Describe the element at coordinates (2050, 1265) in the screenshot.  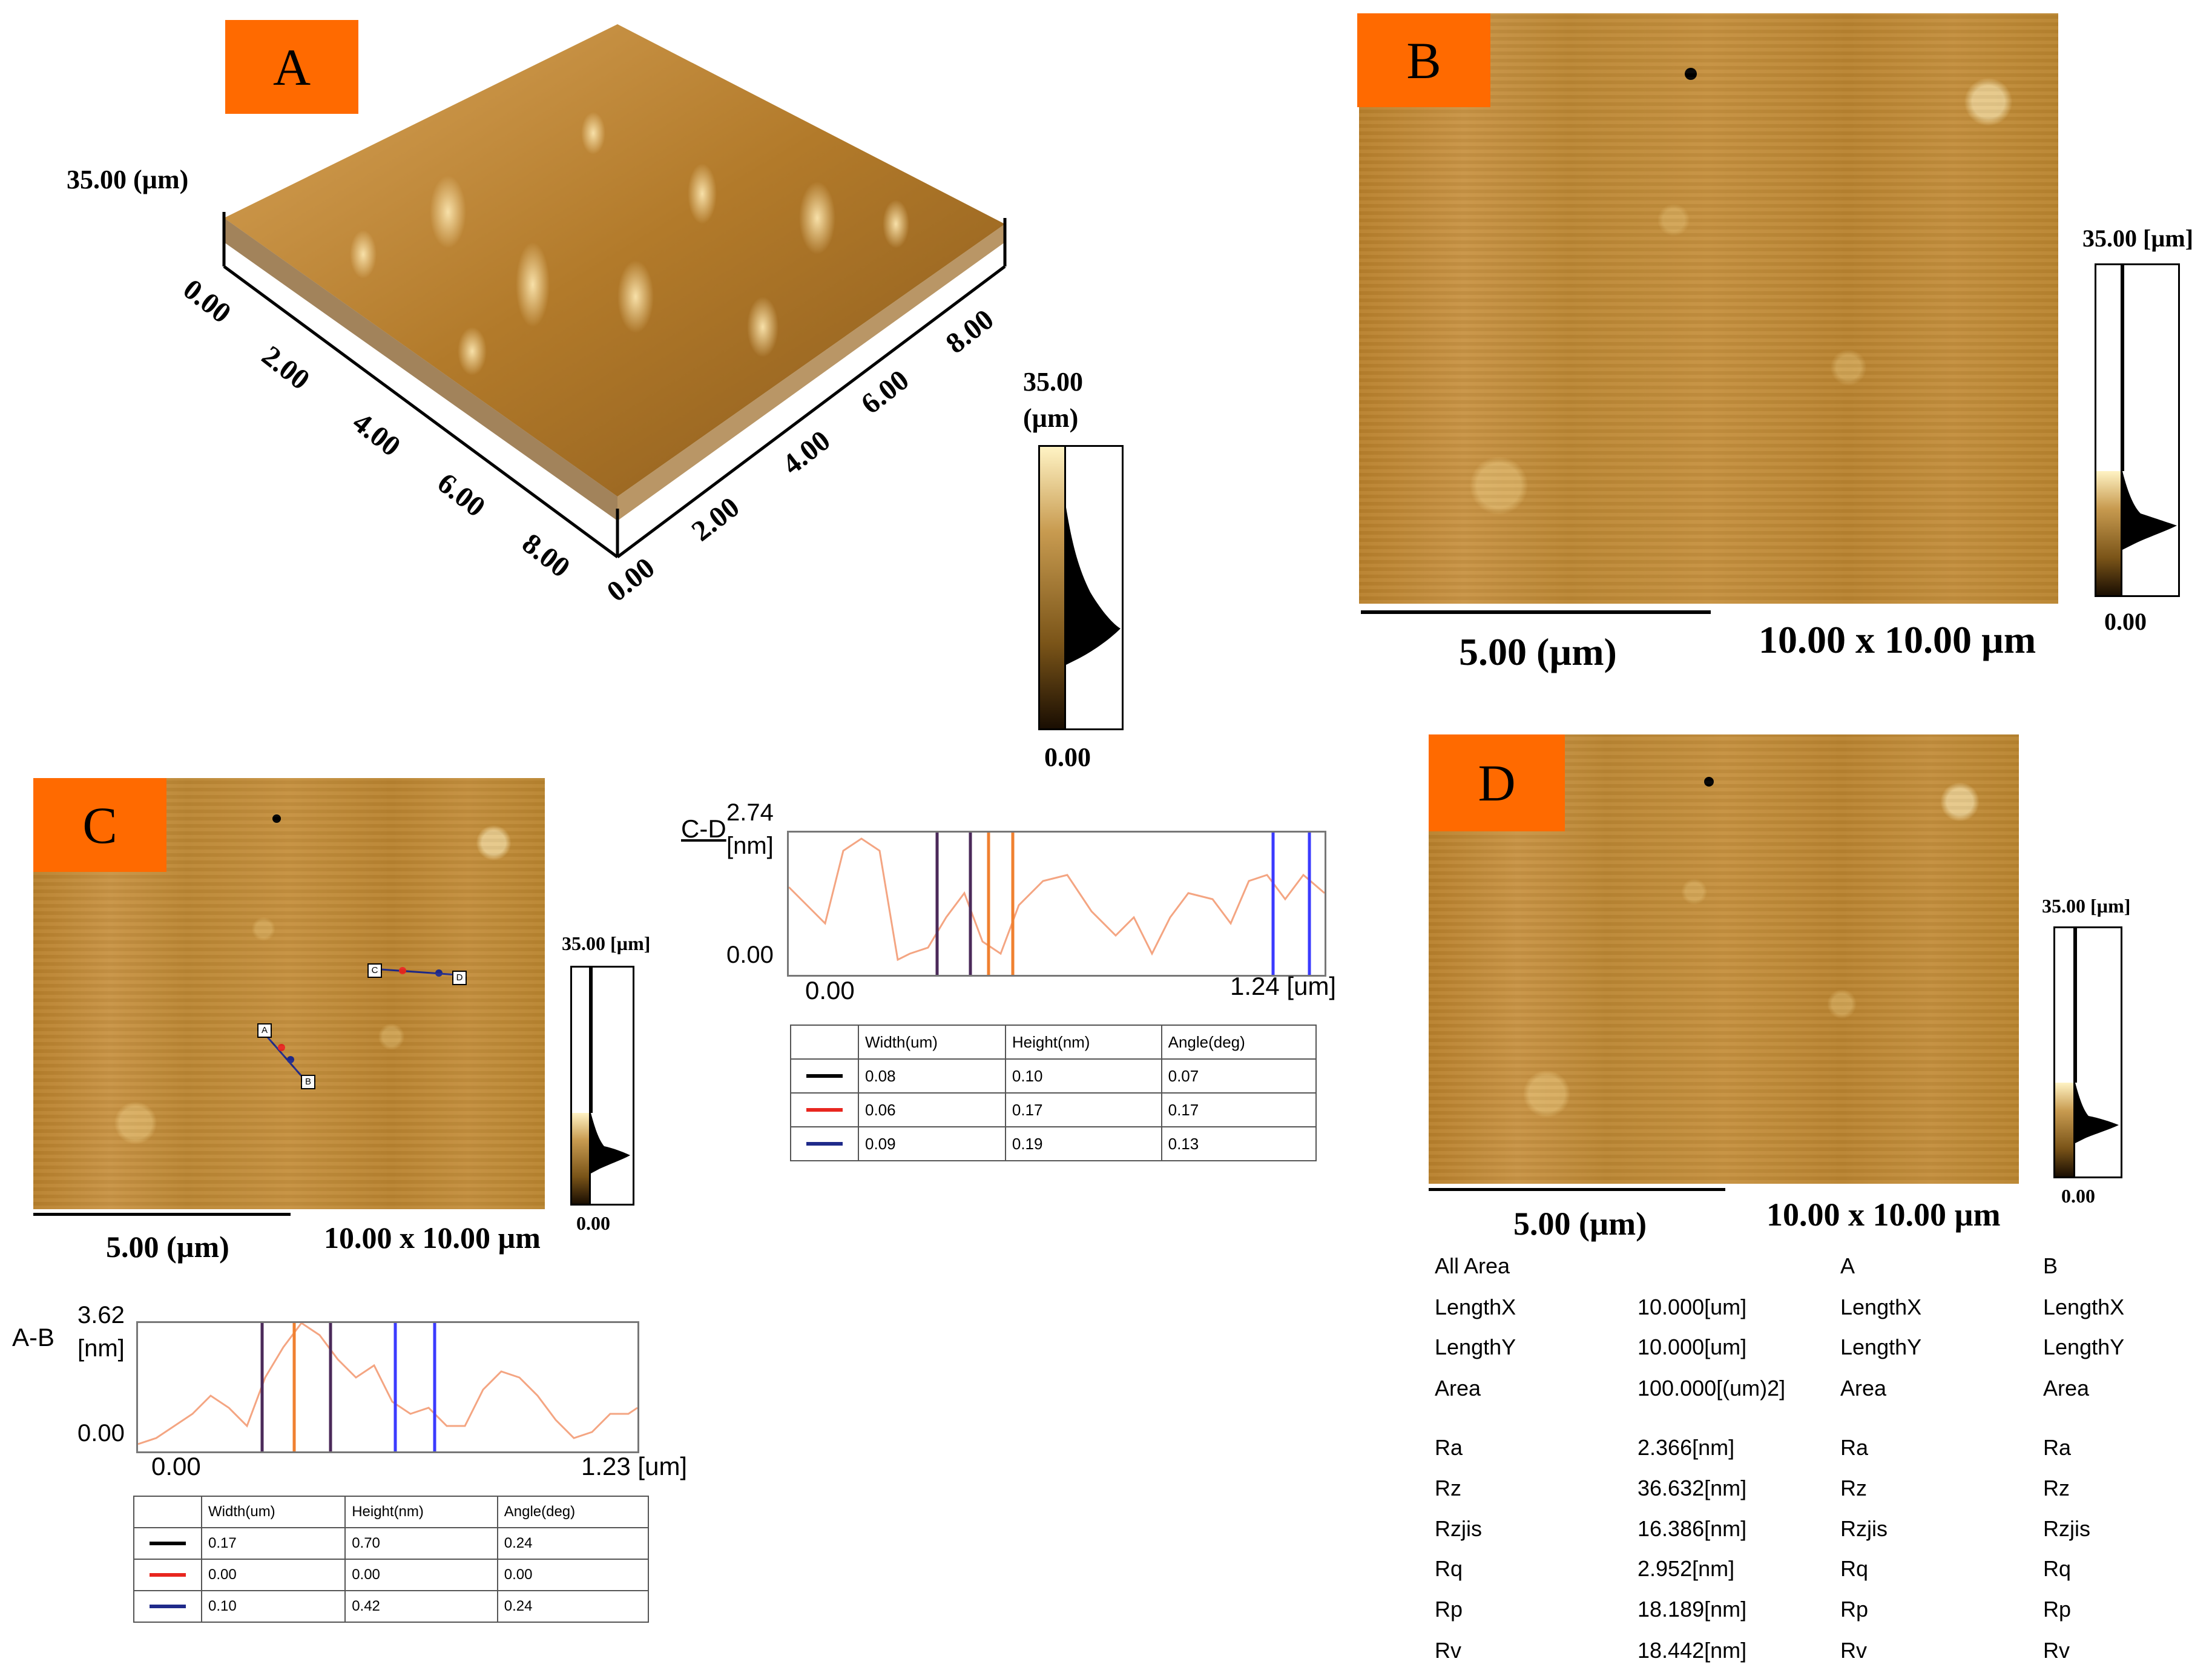
I see `col-header-b: B` at that location.